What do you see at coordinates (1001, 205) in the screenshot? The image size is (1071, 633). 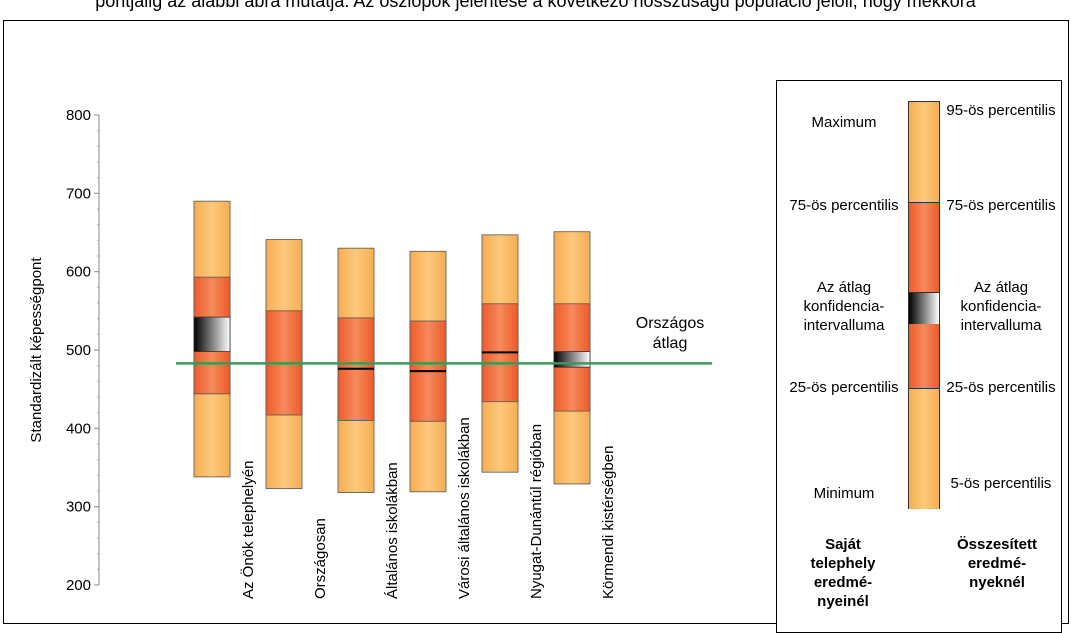 I see `legend-right-label: 75-ös percentilis` at bounding box center [1001, 205].